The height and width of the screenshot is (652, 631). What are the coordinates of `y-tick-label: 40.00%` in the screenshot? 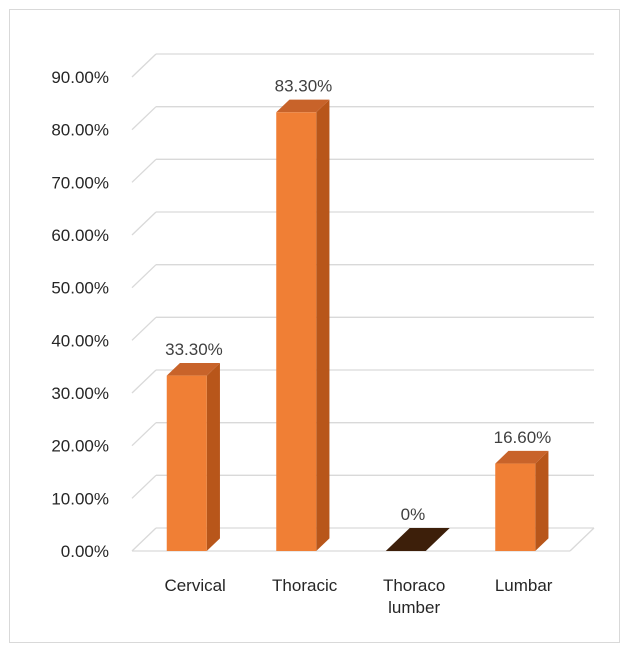 It's located at (80, 340).